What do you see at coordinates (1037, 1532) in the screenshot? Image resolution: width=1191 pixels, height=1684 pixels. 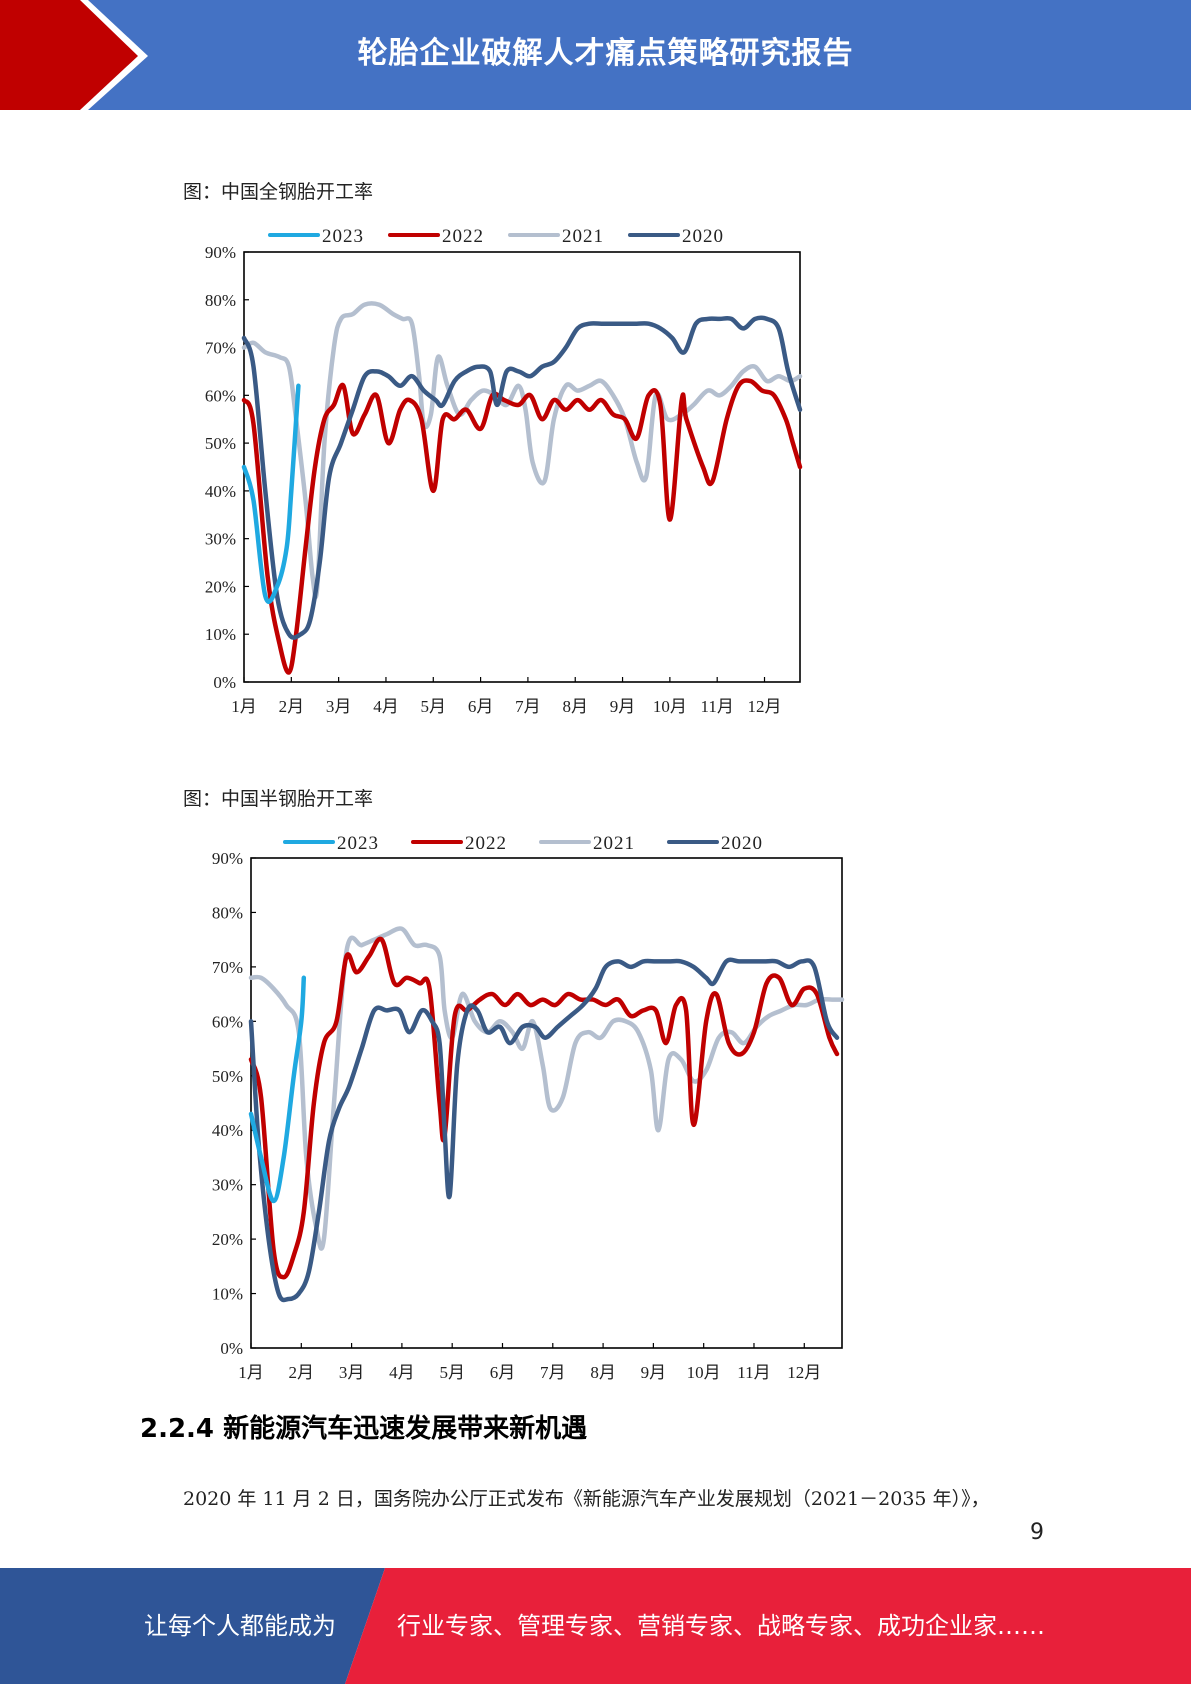 I see `page-number: 9` at bounding box center [1037, 1532].